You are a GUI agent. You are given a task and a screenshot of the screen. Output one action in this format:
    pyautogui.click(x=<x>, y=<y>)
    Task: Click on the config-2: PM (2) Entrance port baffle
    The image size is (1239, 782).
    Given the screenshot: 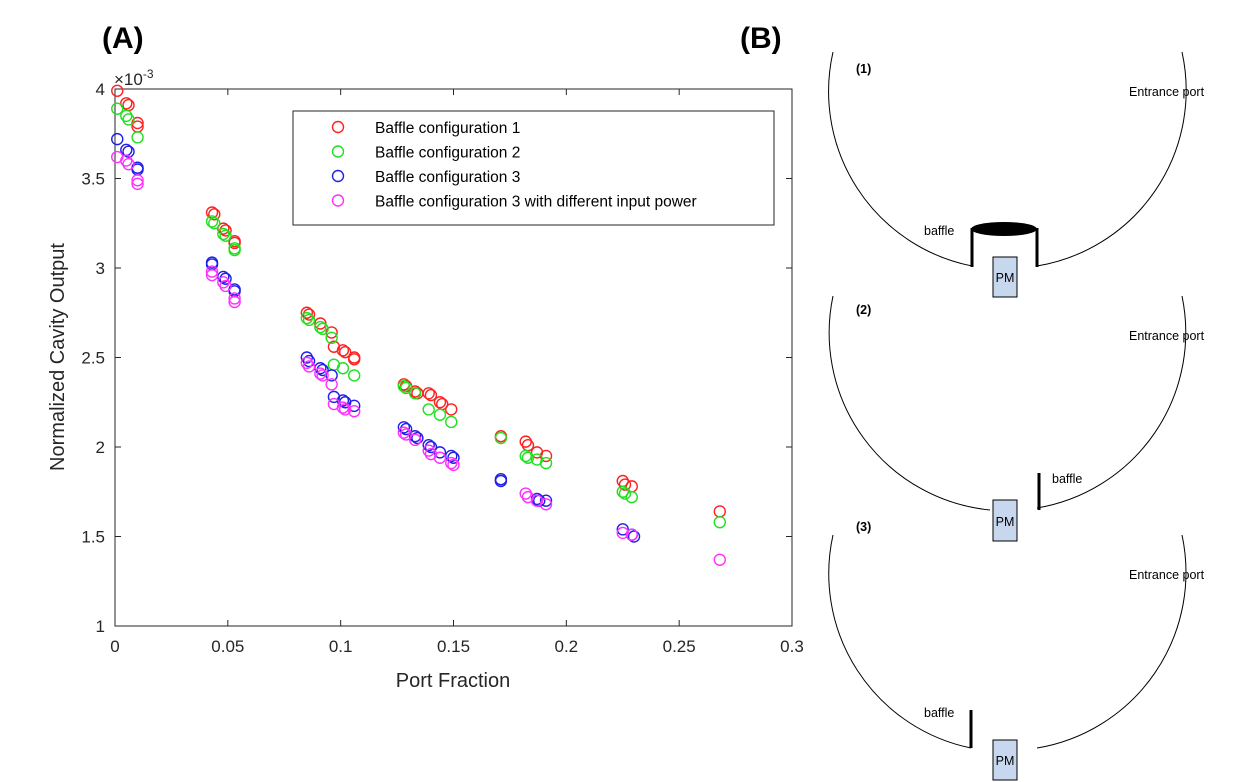 What is the action you would take?
    pyautogui.click(x=1016, y=418)
    